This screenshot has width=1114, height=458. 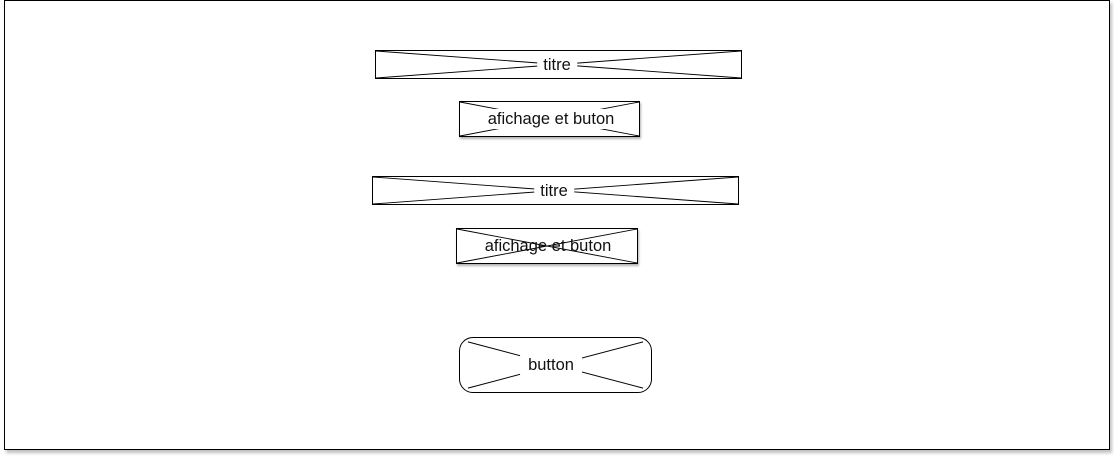 I want to click on content-placeholder-2: afichage et buton, so click(x=547, y=246).